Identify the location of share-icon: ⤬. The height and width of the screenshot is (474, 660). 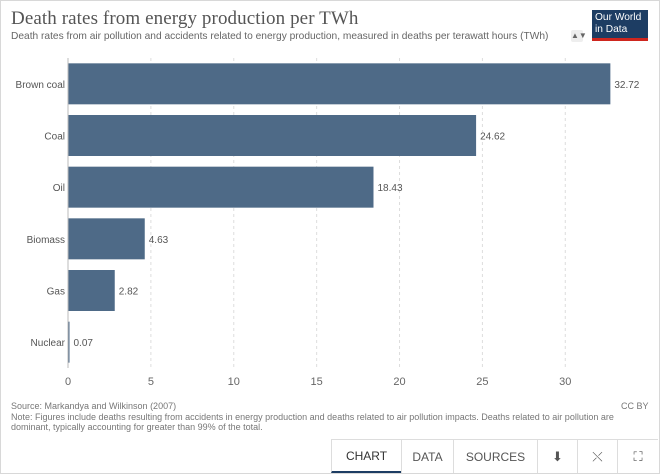
(597, 456).